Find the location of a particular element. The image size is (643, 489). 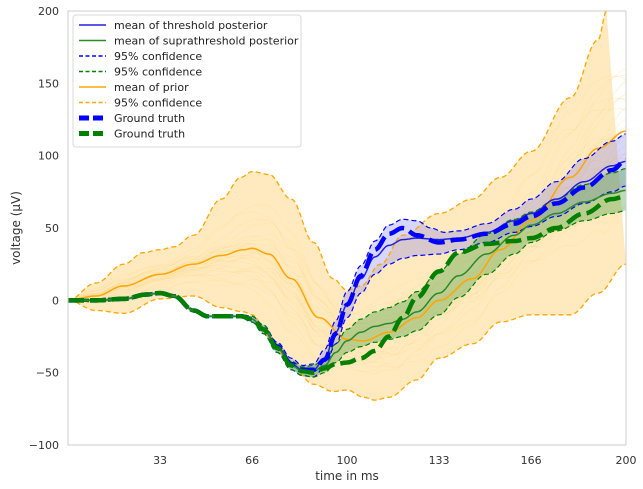

legend-entry: mean of prior is located at coordinates (134, 87).